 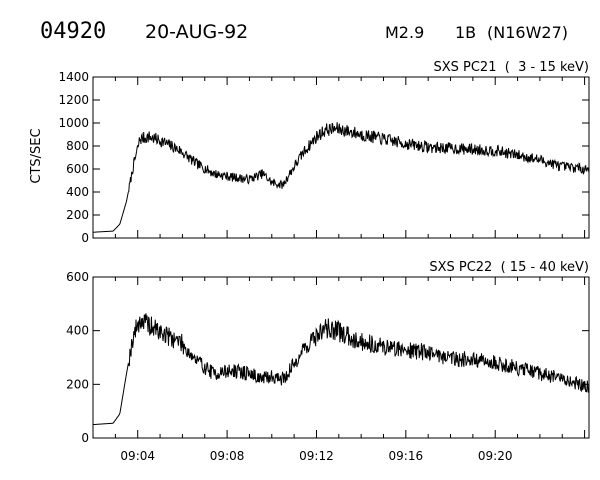 I want to click on flare-class: M2.9, so click(x=404, y=32).